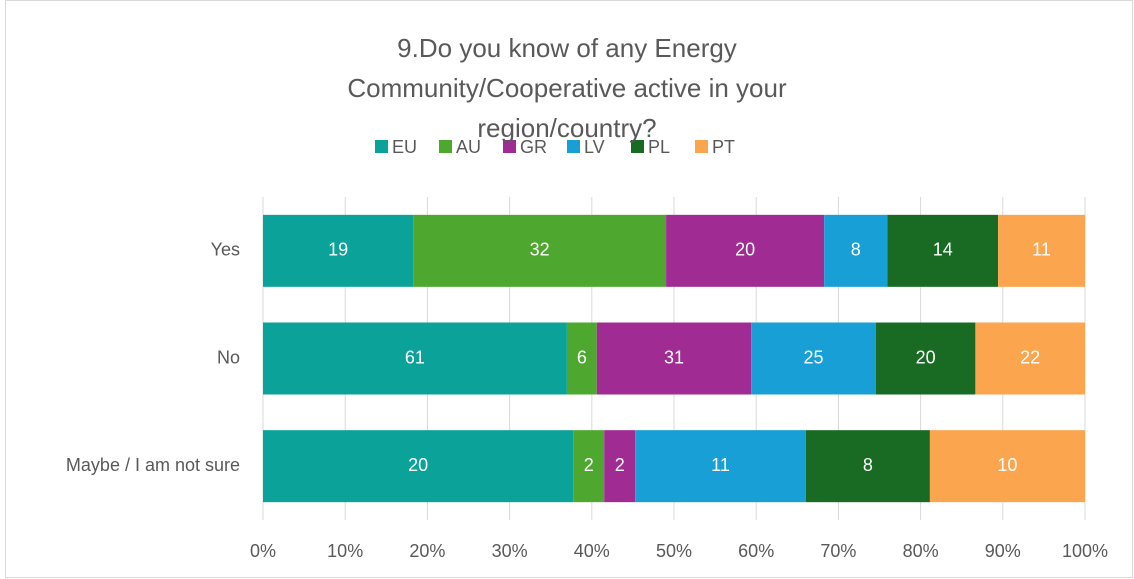  I want to click on data-label: 61, so click(415, 357).